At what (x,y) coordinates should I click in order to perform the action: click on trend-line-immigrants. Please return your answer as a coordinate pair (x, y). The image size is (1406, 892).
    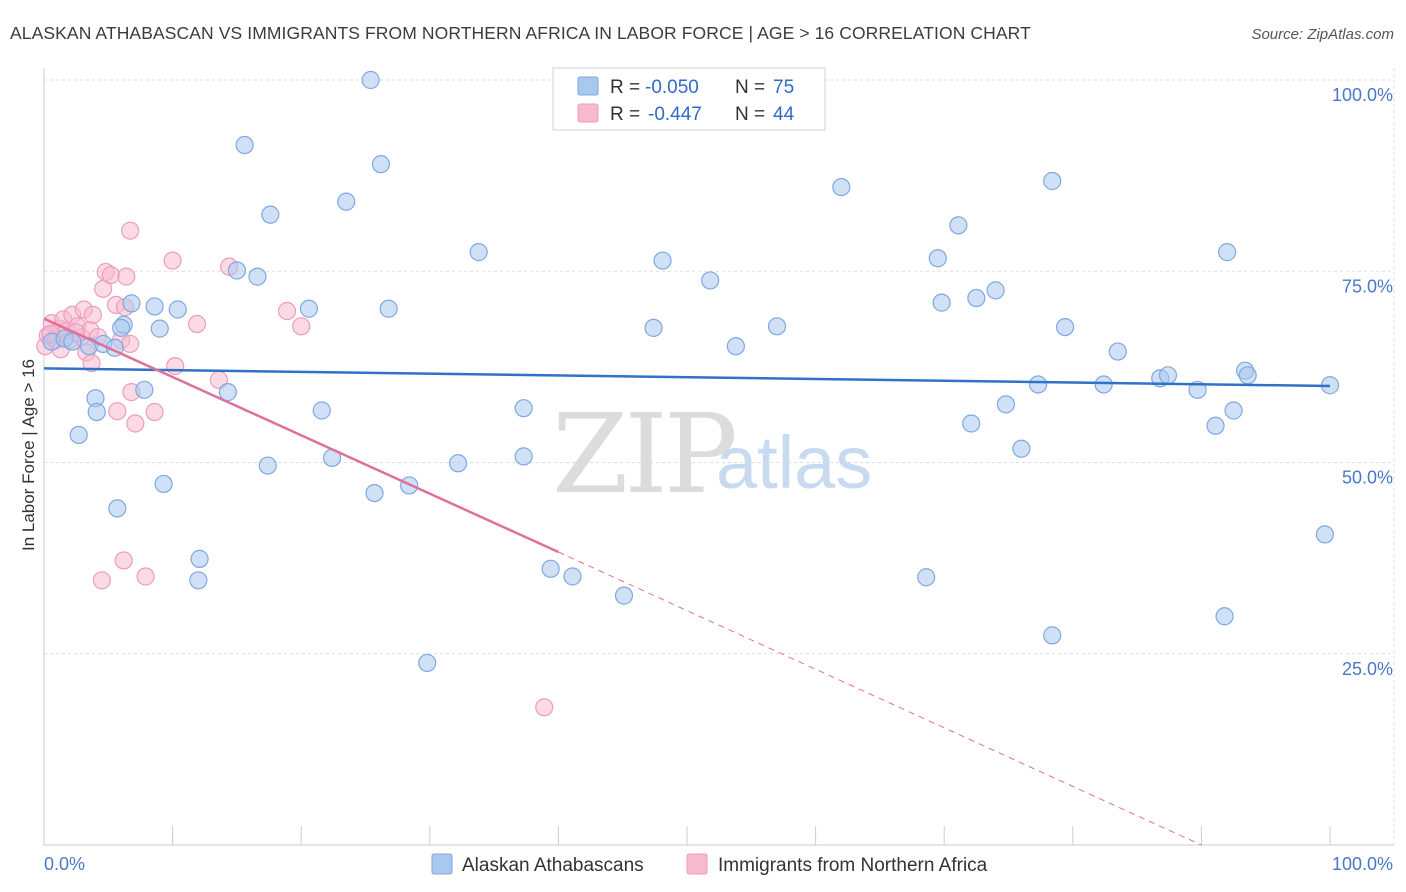
    Looking at the image, I should click on (301, 435).